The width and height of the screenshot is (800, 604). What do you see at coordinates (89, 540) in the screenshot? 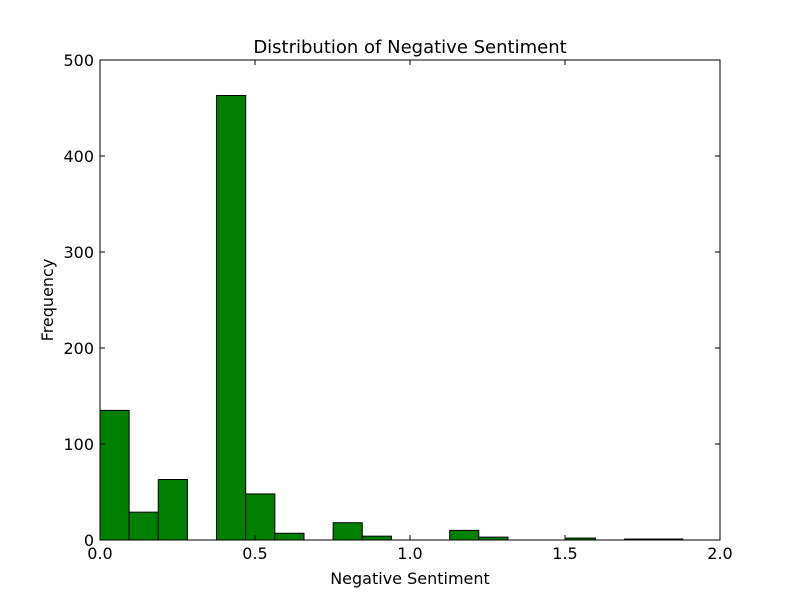
I see `y-tick-label: 0` at bounding box center [89, 540].